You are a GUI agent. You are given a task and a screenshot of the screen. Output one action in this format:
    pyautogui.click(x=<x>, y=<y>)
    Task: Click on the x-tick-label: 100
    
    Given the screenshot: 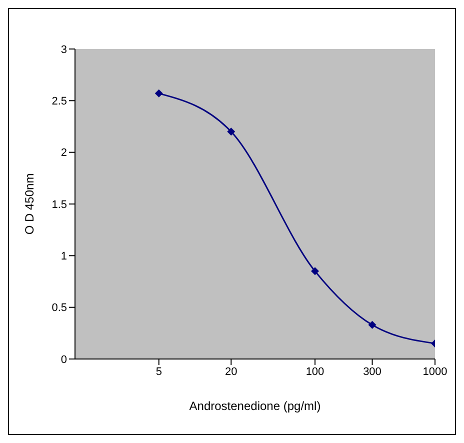 What is the action you would take?
    pyautogui.click(x=315, y=372)
    